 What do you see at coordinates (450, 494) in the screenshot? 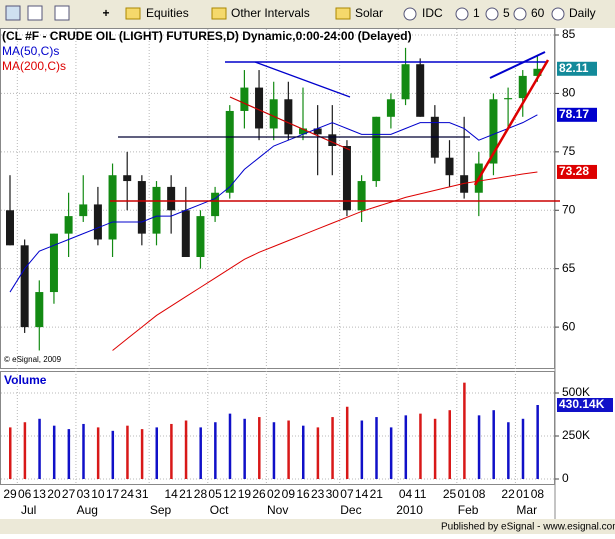
I see `x-tick-label: 25` at bounding box center [450, 494].